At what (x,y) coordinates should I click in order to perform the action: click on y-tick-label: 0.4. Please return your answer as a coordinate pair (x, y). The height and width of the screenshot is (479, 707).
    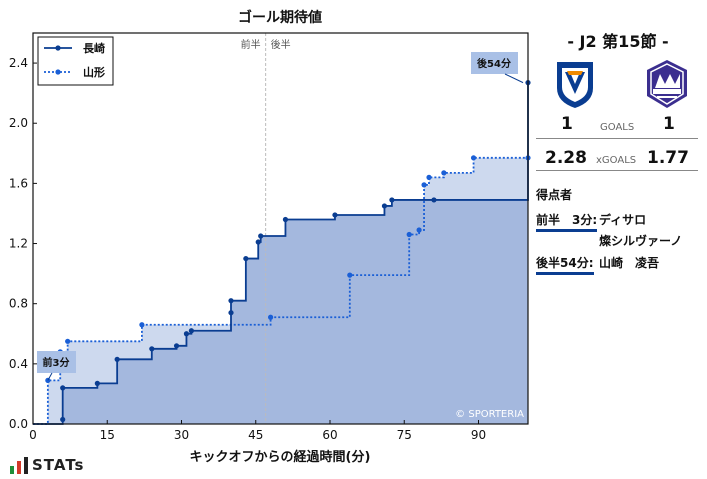
    Looking at the image, I should click on (18, 364).